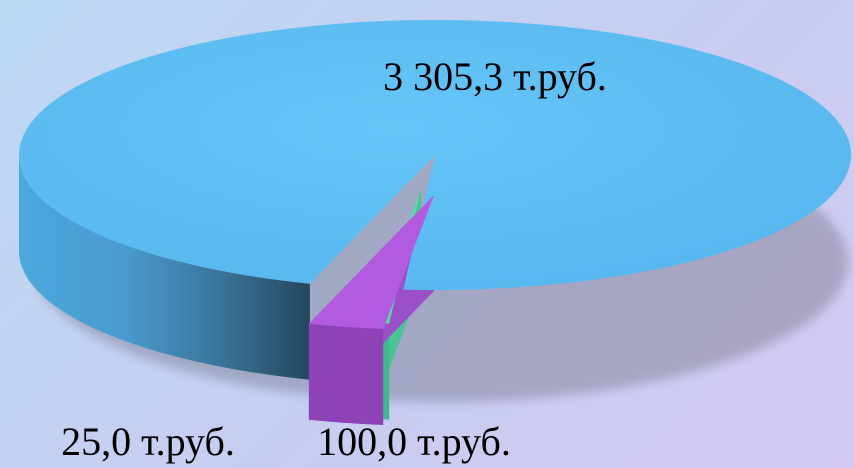 Image resolution: width=854 pixels, height=468 pixels. I want to click on data-label-0: 3 305,3 т.руб., so click(495, 76).